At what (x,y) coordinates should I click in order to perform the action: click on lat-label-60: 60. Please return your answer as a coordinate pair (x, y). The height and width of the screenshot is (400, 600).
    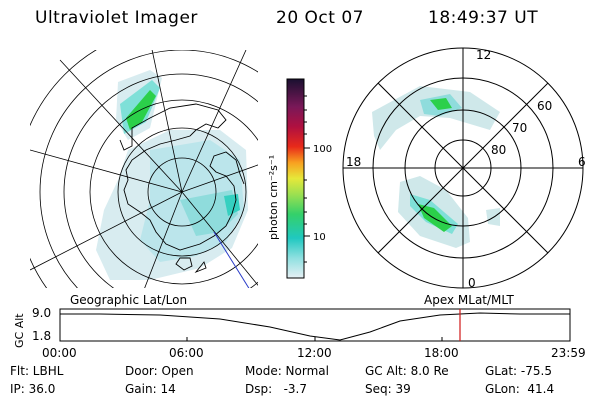
    Looking at the image, I should click on (544, 106).